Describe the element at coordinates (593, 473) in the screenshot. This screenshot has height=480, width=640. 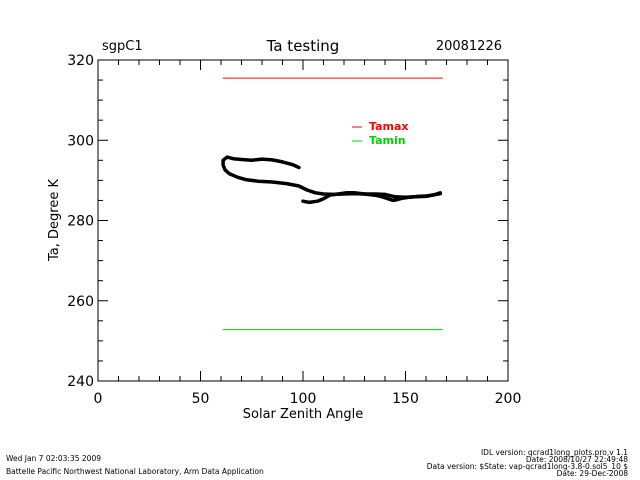
I see `footer-data-date: Date: 29-Dec-2008` at that location.